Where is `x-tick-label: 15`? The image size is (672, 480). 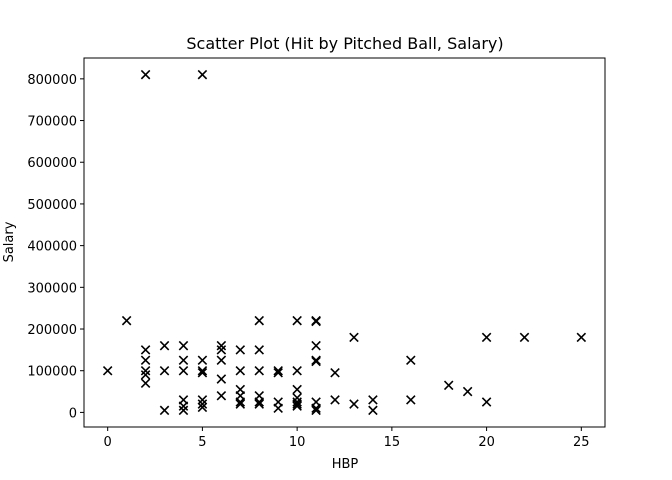
x-tick-label: 15 is located at coordinates (392, 442).